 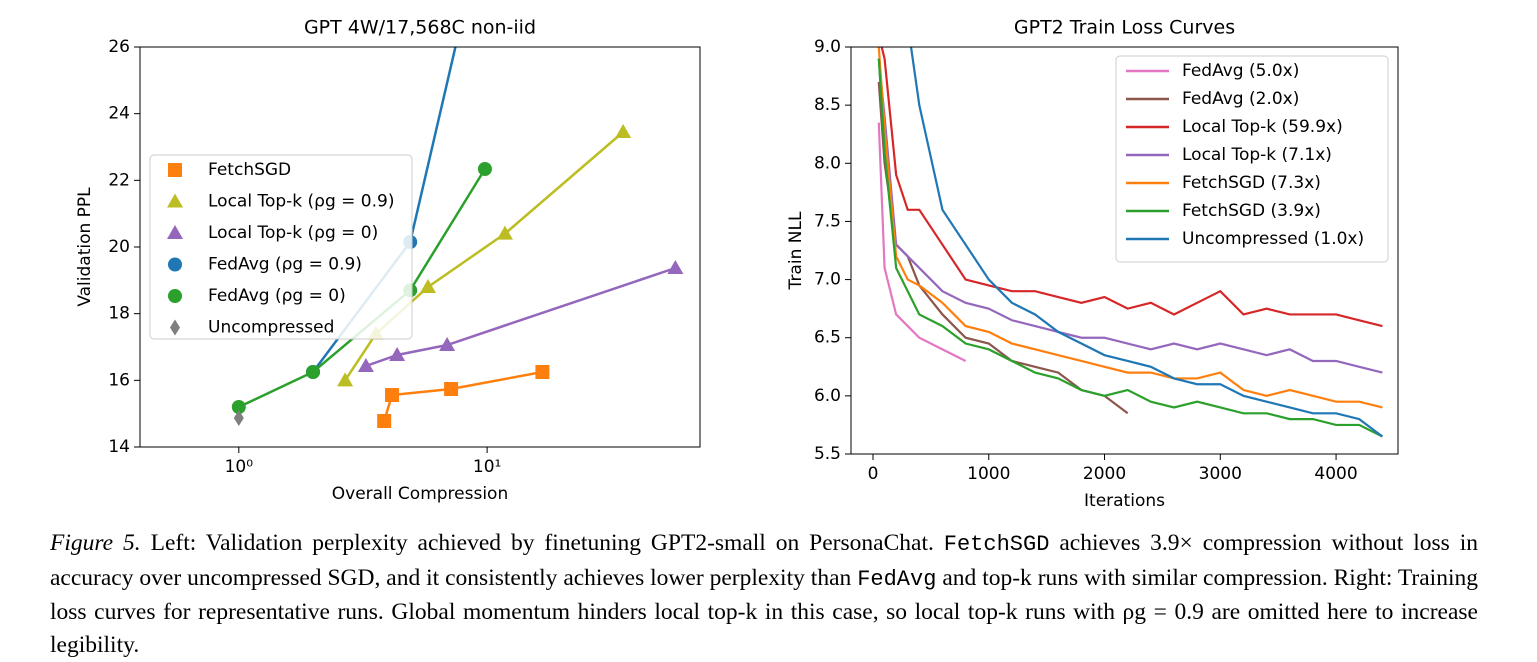 I want to click on chart-title: GPT2 Train Loss Curves, so click(x=1124, y=28).